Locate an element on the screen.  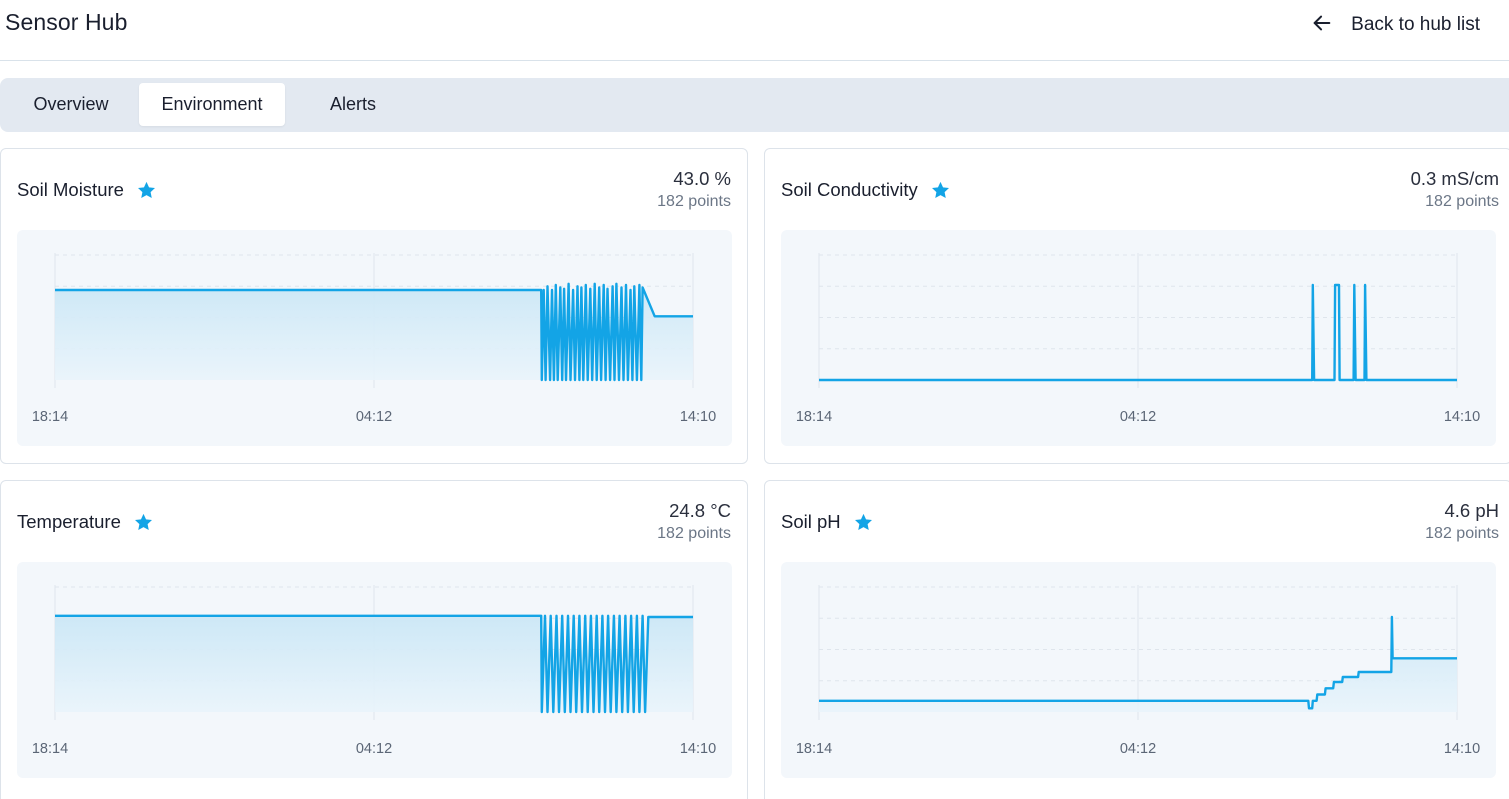
top-bar: Sensor Hub Back to hub list is located at coordinates (754, 30).